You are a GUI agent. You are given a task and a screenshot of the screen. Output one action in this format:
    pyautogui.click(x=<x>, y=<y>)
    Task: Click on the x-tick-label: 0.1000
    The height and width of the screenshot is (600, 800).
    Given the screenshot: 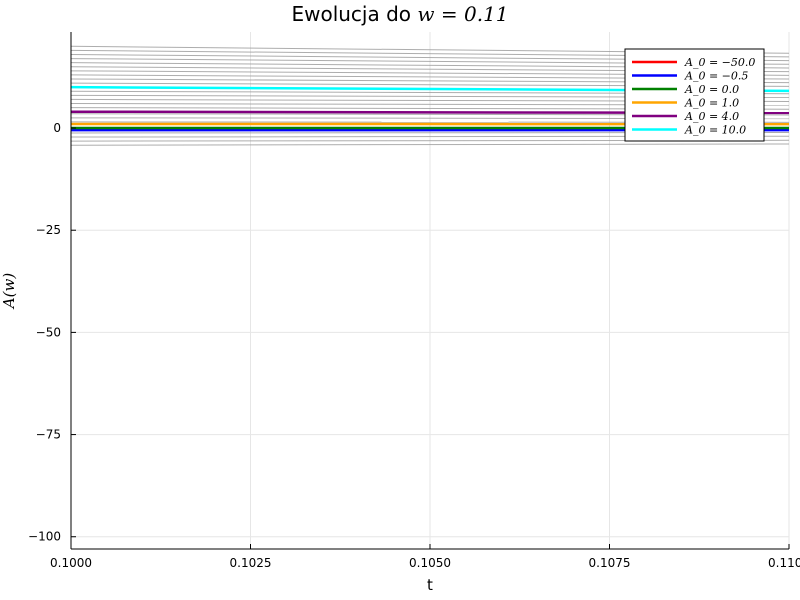 What is the action you would take?
    pyautogui.click(x=71, y=563)
    